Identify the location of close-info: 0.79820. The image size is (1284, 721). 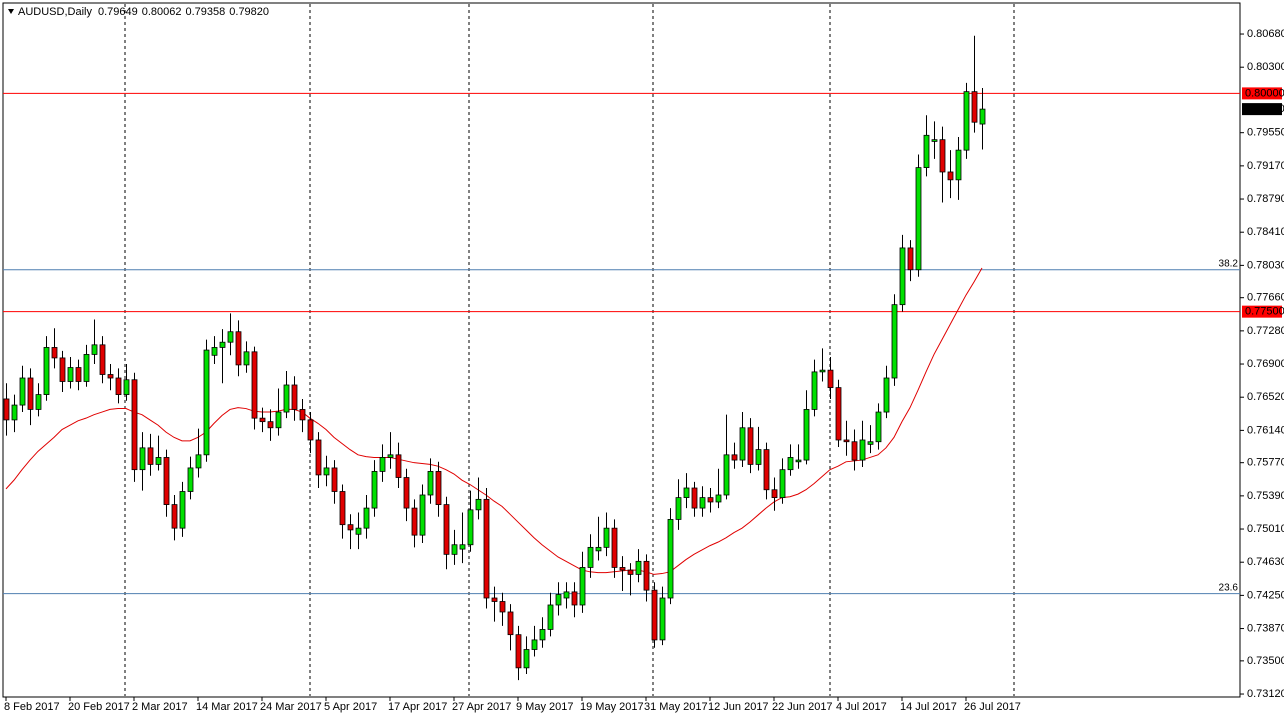
(249, 12).